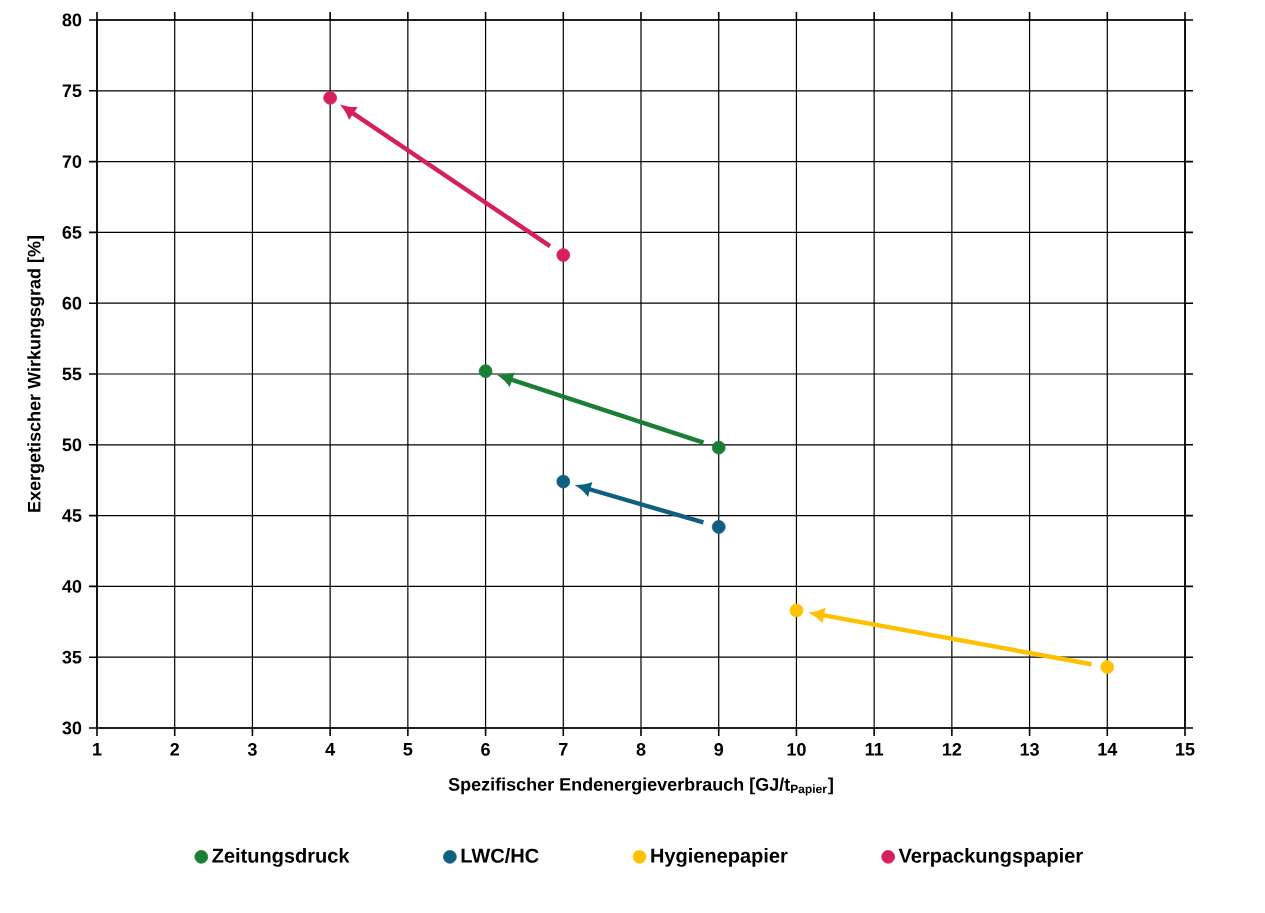 The height and width of the screenshot is (913, 1265). What do you see at coordinates (72, 586) in the screenshot?
I see `y-tick-label: 40` at bounding box center [72, 586].